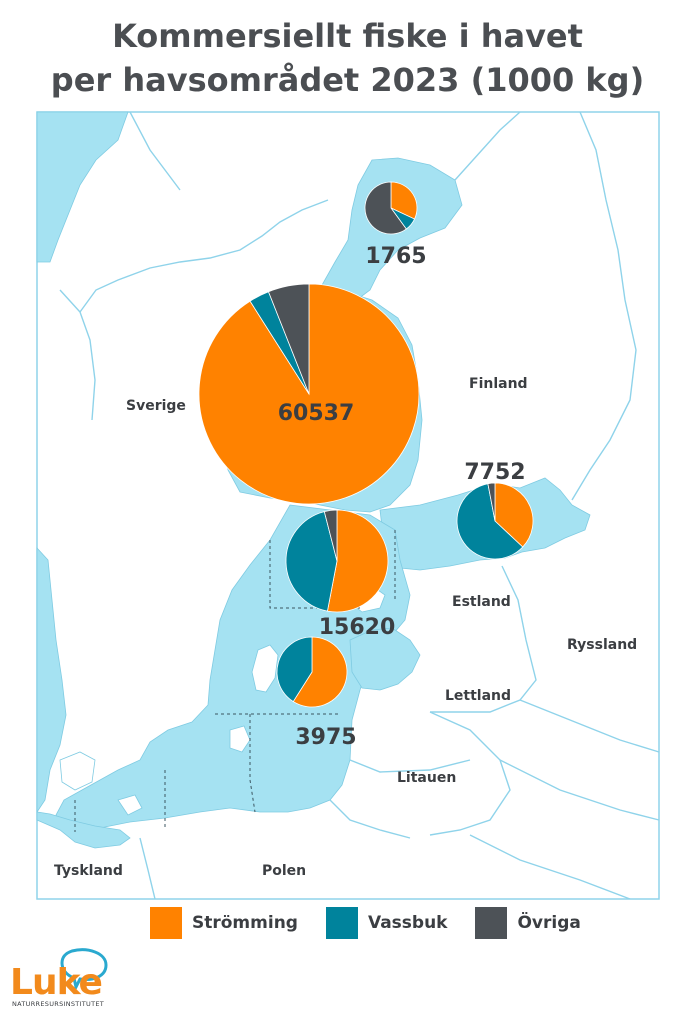 This screenshot has height=1024, width=695. I want to click on logo-wordmark: Luke, so click(56, 982).